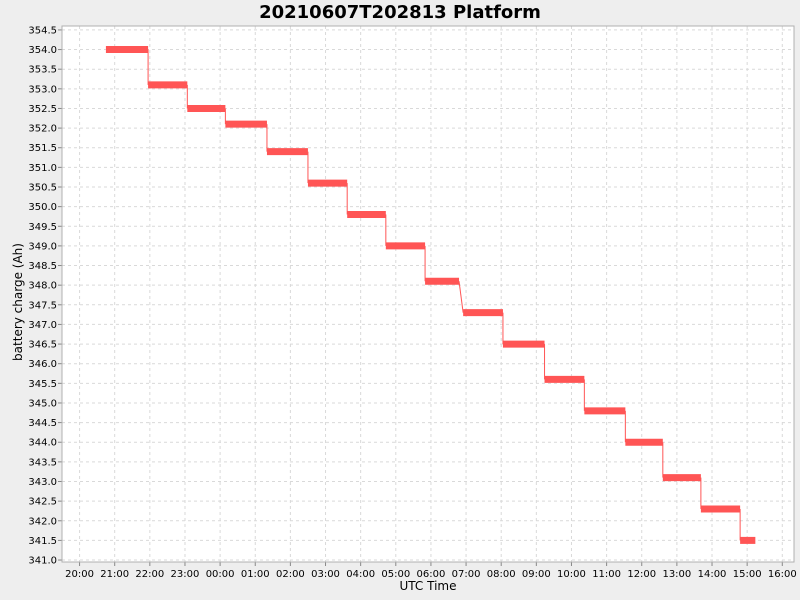  What do you see at coordinates (42, 168) in the screenshot?
I see `y-tick-label: 351.0` at bounding box center [42, 168].